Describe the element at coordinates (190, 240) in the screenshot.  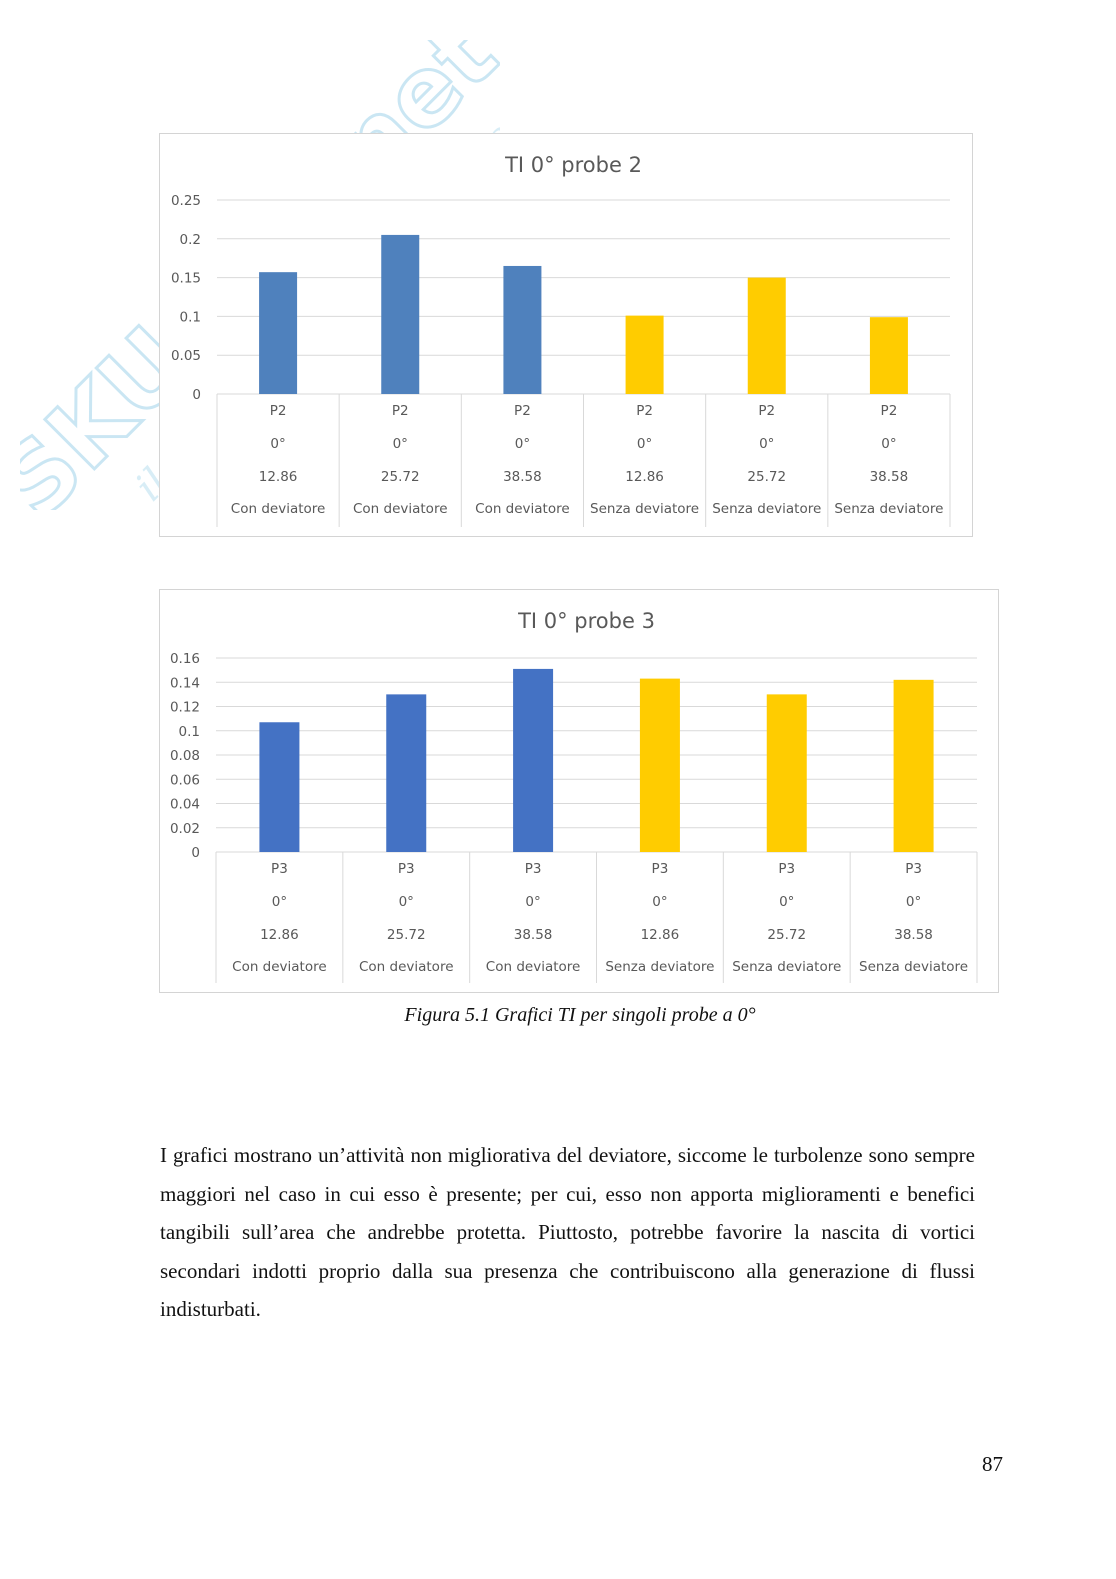
I see `y-tick-label: 0.2` at that location.